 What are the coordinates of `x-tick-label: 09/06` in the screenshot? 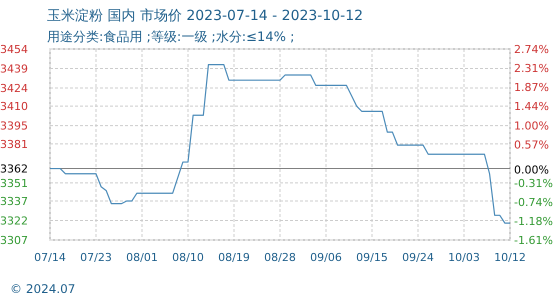 It's located at (326, 257).